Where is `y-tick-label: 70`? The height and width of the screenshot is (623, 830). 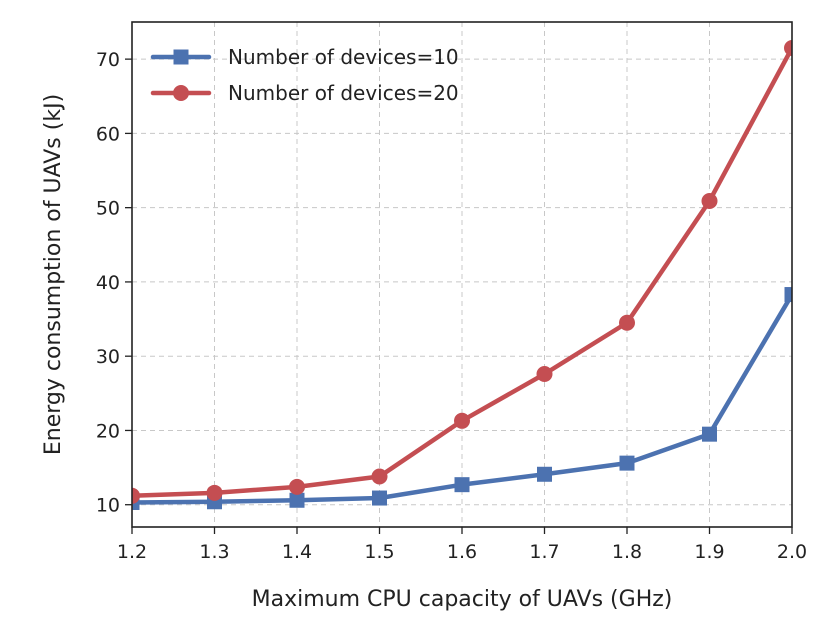
y-tick-label: 70 is located at coordinates (108, 60).